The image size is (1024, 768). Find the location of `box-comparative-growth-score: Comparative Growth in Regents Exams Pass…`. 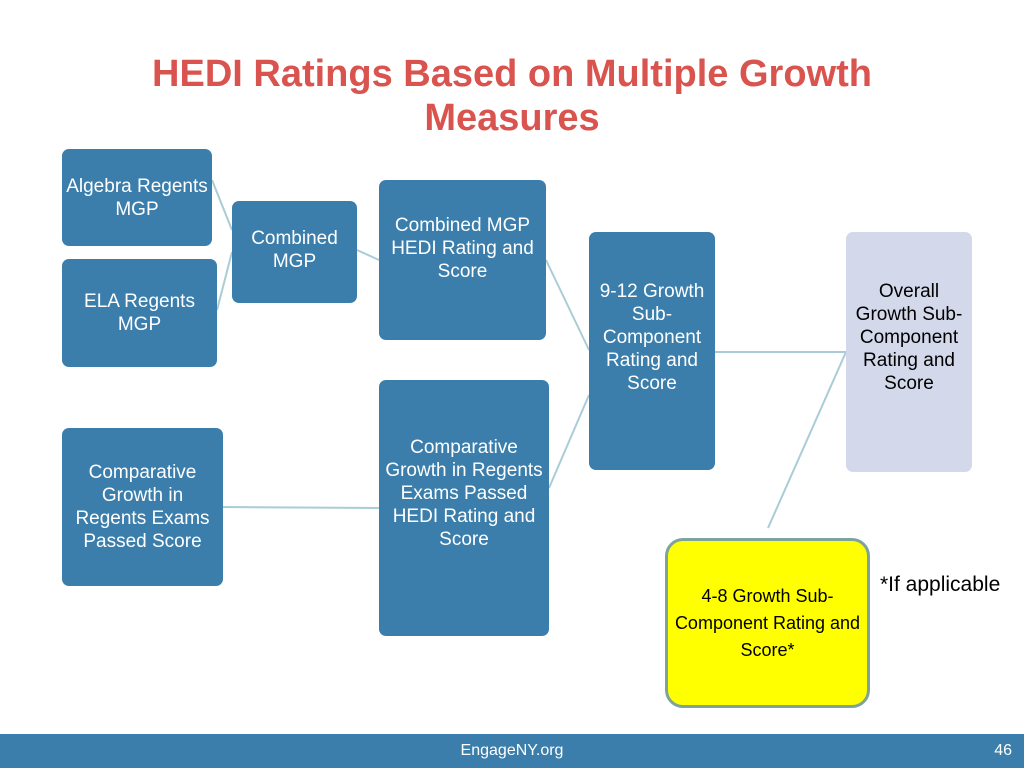

box-comparative-growth-score: Comparative Growth in Regents Exams Pass… is located at coordinates (142, 507).